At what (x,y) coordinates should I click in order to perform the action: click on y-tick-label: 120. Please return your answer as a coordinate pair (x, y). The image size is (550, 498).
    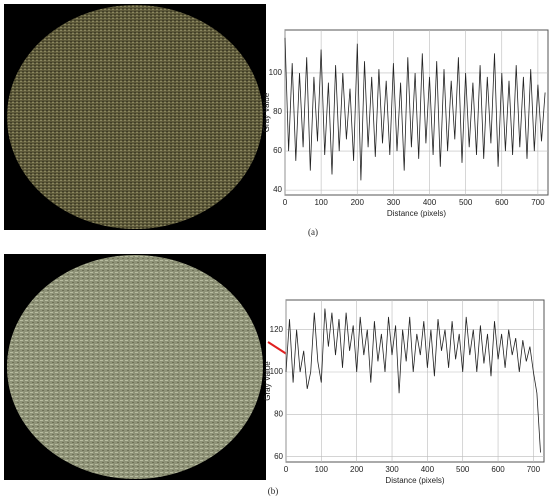
    Looking at the image, I should click on (277, 329).